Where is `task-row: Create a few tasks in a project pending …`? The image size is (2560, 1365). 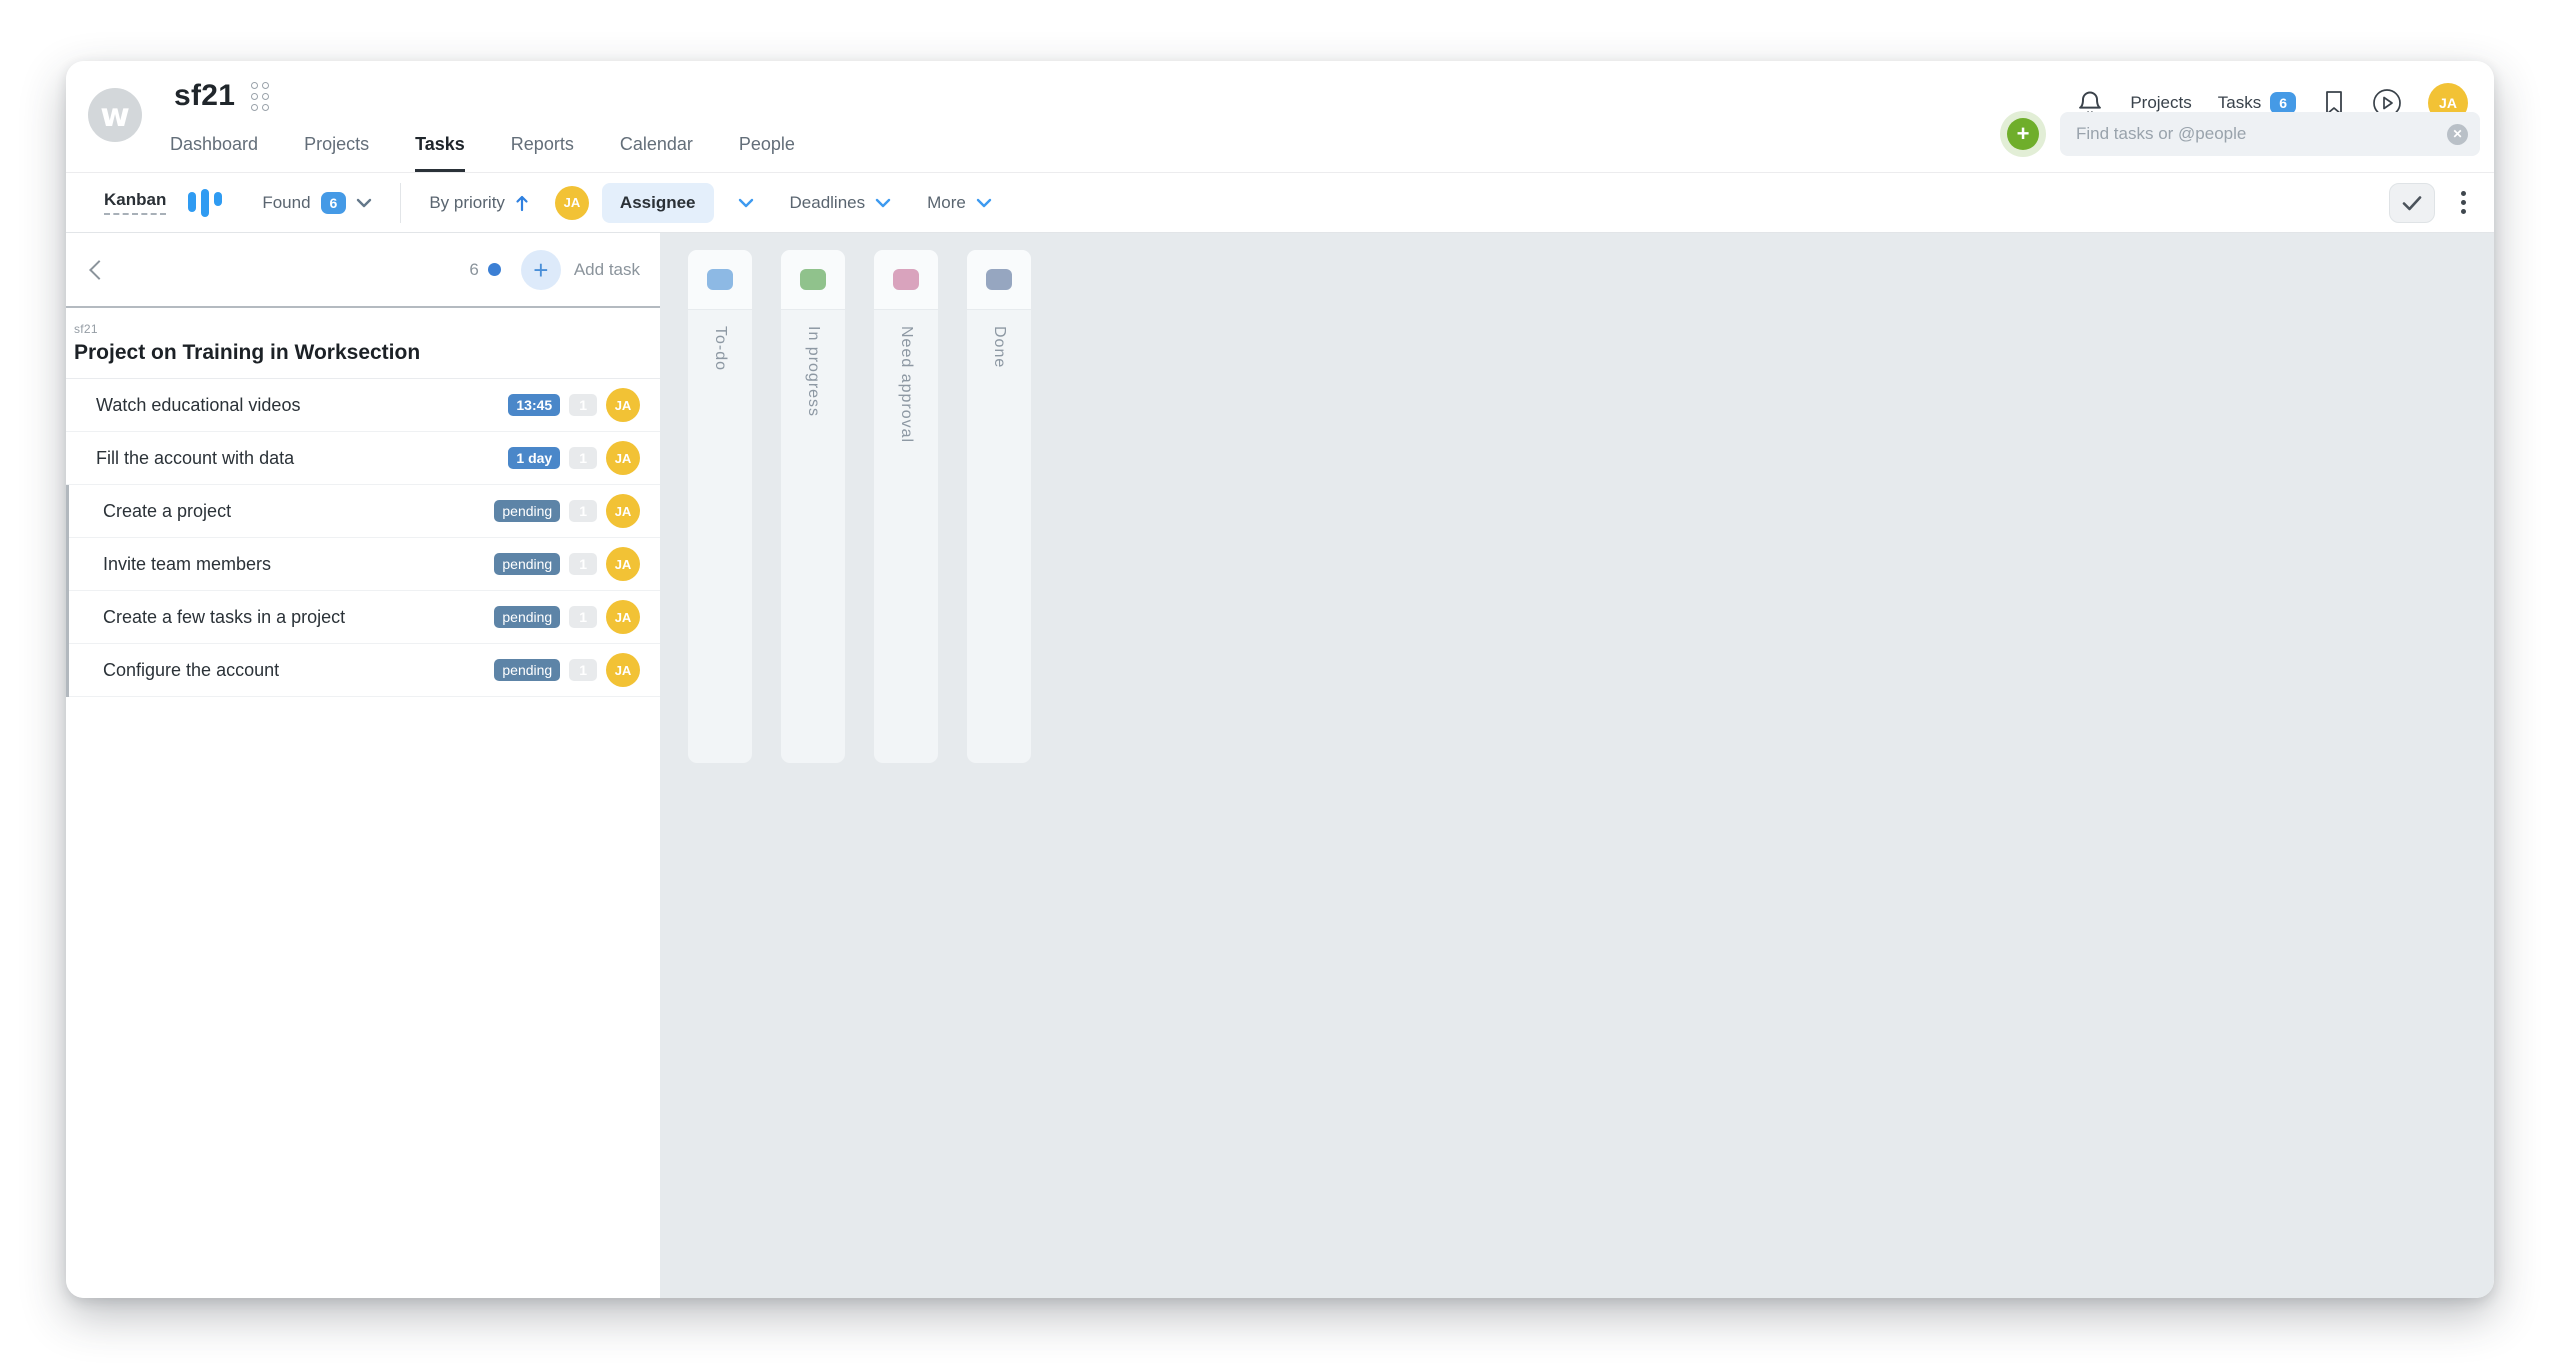
task-row: Create a few tasks in a project pending … is located at coordinates (364, 617).